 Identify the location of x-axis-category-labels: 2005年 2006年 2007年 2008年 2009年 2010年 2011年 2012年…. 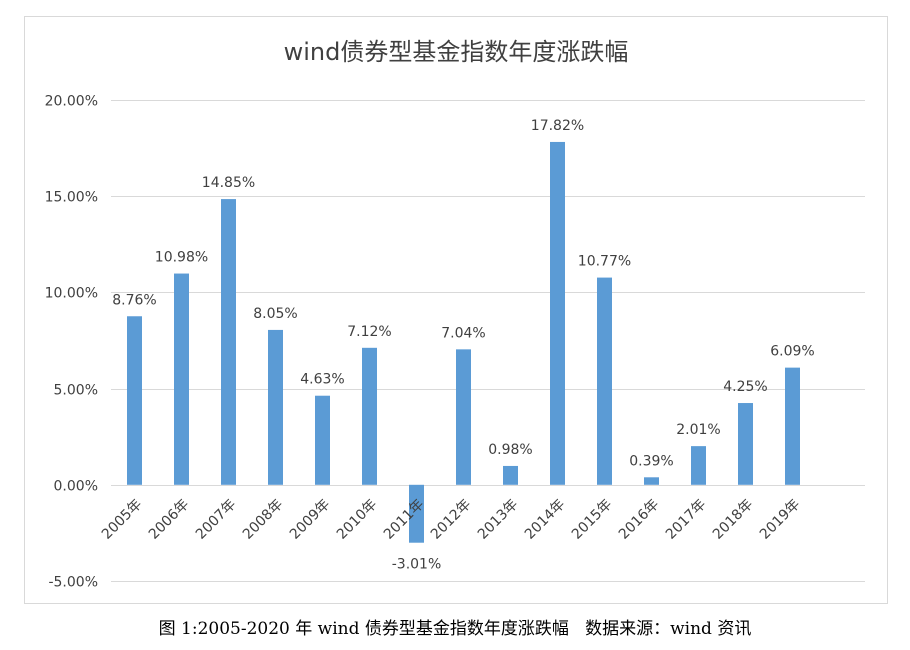
(451, 519).